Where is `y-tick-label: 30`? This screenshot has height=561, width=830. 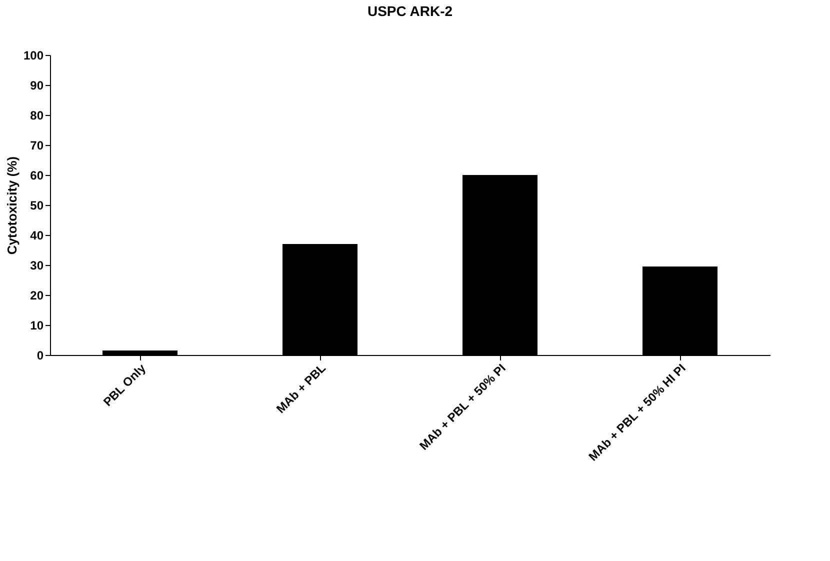 y-tick-label: 30 is located at coordinates (37, 265).